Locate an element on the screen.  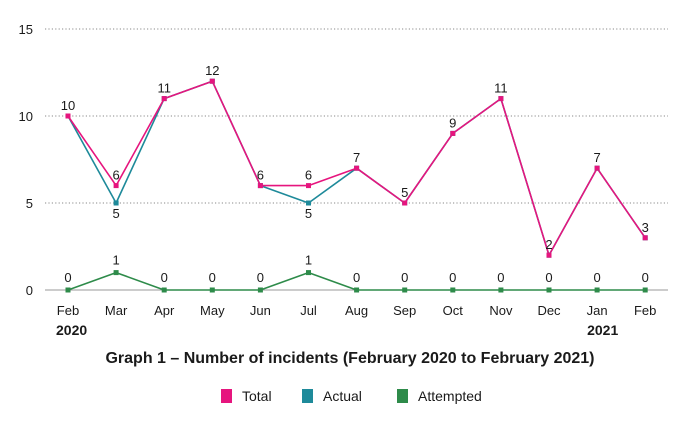
data-label-total: 9 is located at coordinates (452, 122).